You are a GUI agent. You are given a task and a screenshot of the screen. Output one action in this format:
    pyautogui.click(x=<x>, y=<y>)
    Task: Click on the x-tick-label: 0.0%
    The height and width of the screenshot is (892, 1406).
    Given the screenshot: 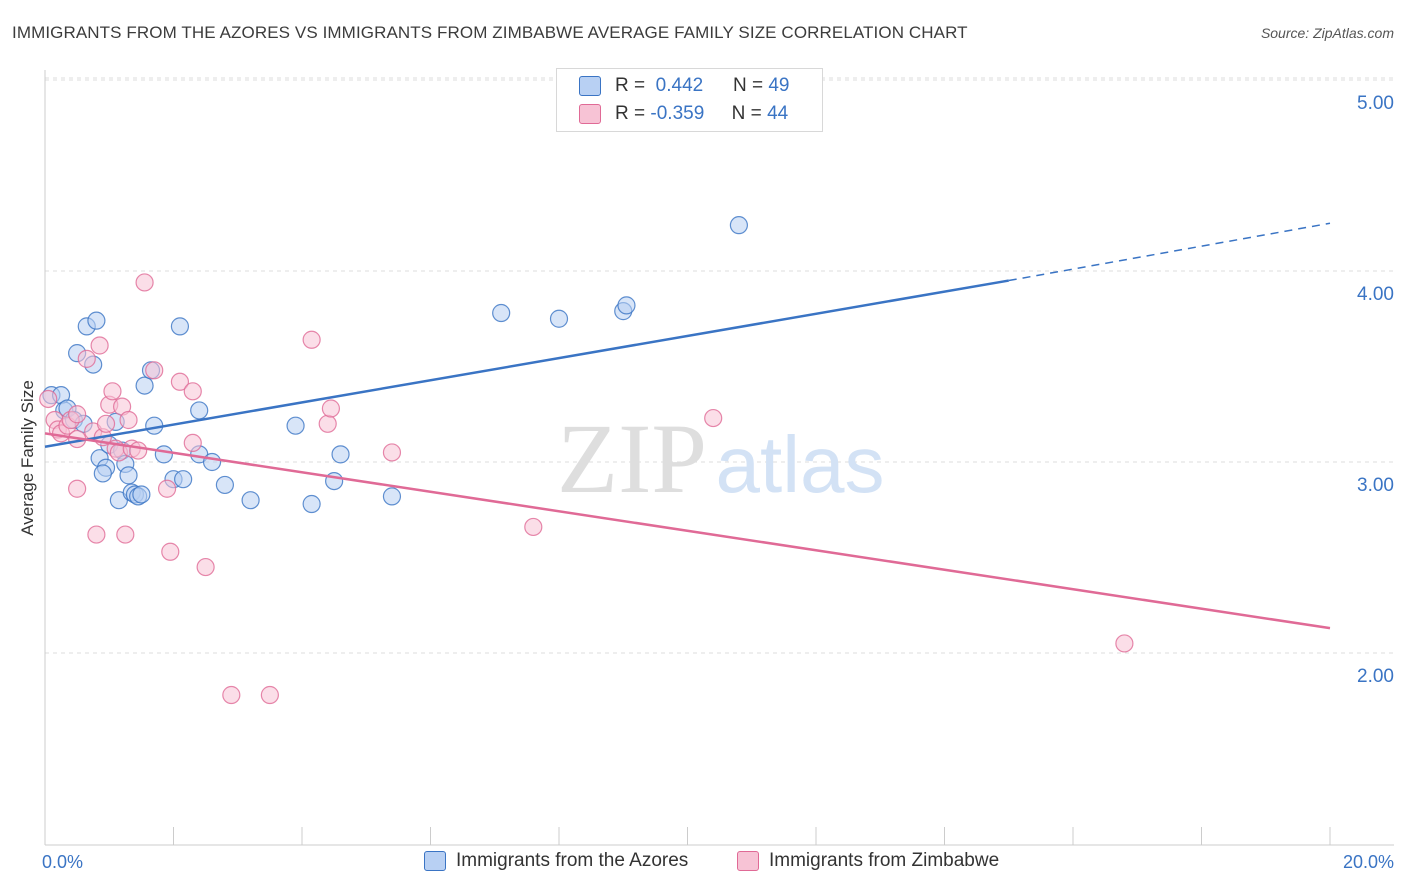 What is the action you would take?
    pyautogui.click(x=63, y=862)
    